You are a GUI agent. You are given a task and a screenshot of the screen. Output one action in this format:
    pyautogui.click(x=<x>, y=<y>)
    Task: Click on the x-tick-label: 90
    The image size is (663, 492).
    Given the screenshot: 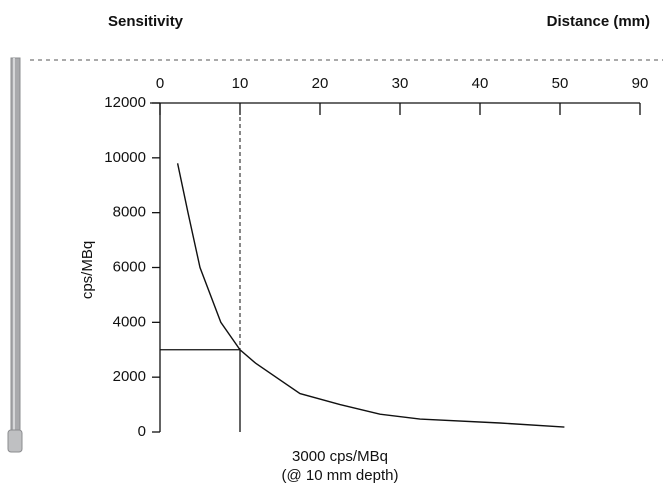 What is the action you would take?
    pyautogui.click(x=640, y=83)
    